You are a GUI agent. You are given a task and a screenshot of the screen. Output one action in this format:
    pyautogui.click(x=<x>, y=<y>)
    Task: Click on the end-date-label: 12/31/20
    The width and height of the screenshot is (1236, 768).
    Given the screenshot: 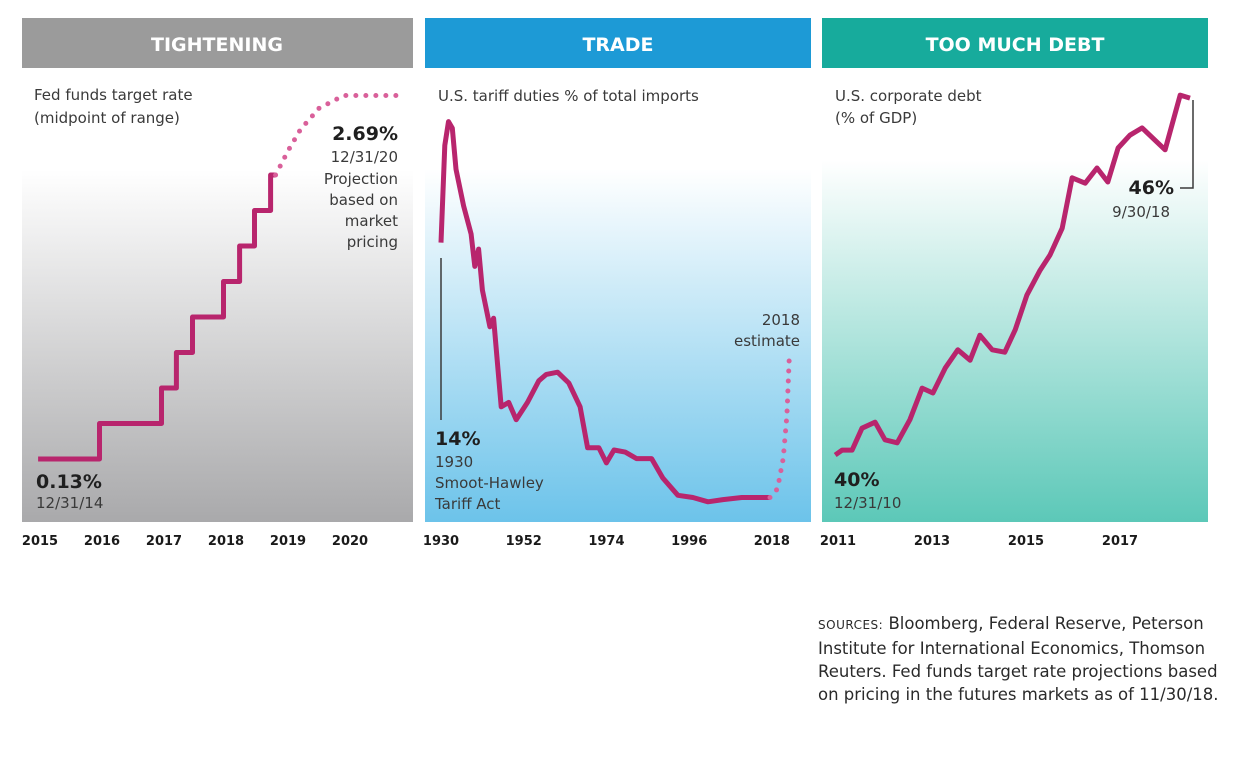 What is the action you would take?
    pyautogui.click(x=364, y=157)
    